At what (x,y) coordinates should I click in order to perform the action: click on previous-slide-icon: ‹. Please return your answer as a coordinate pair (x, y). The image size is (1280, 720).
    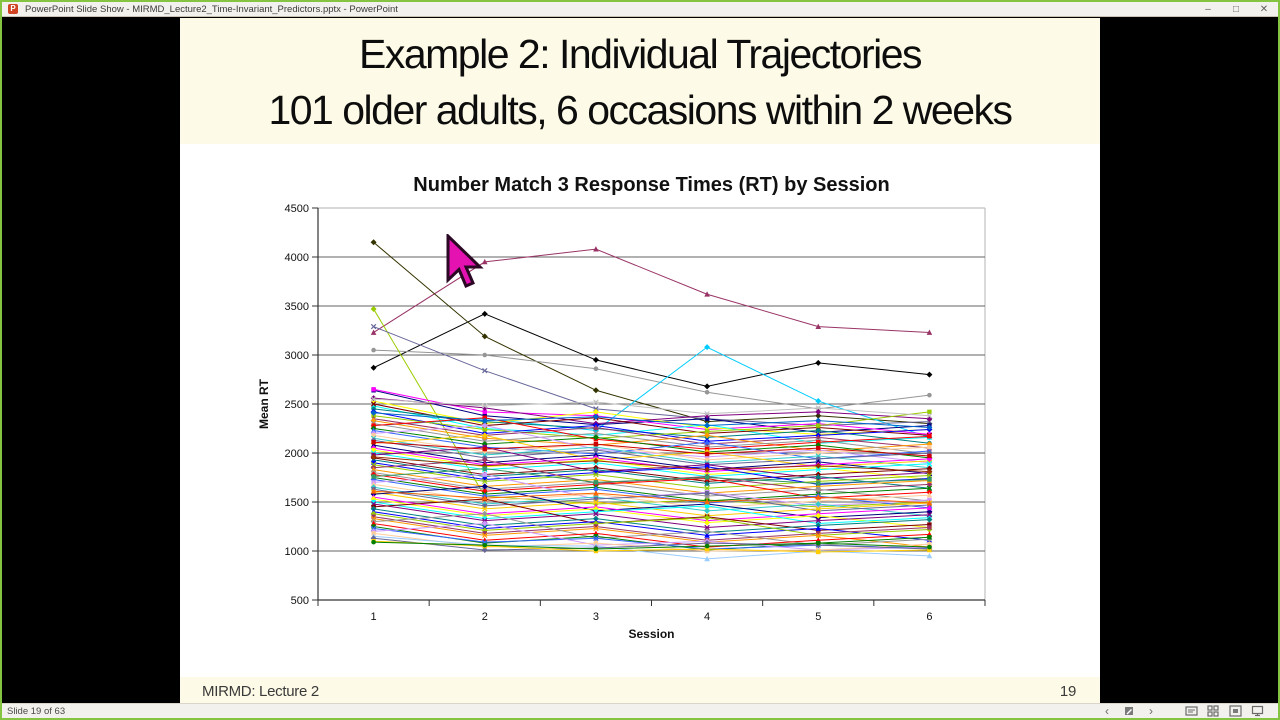
    Looking at the image, I should click on (1107, 711).